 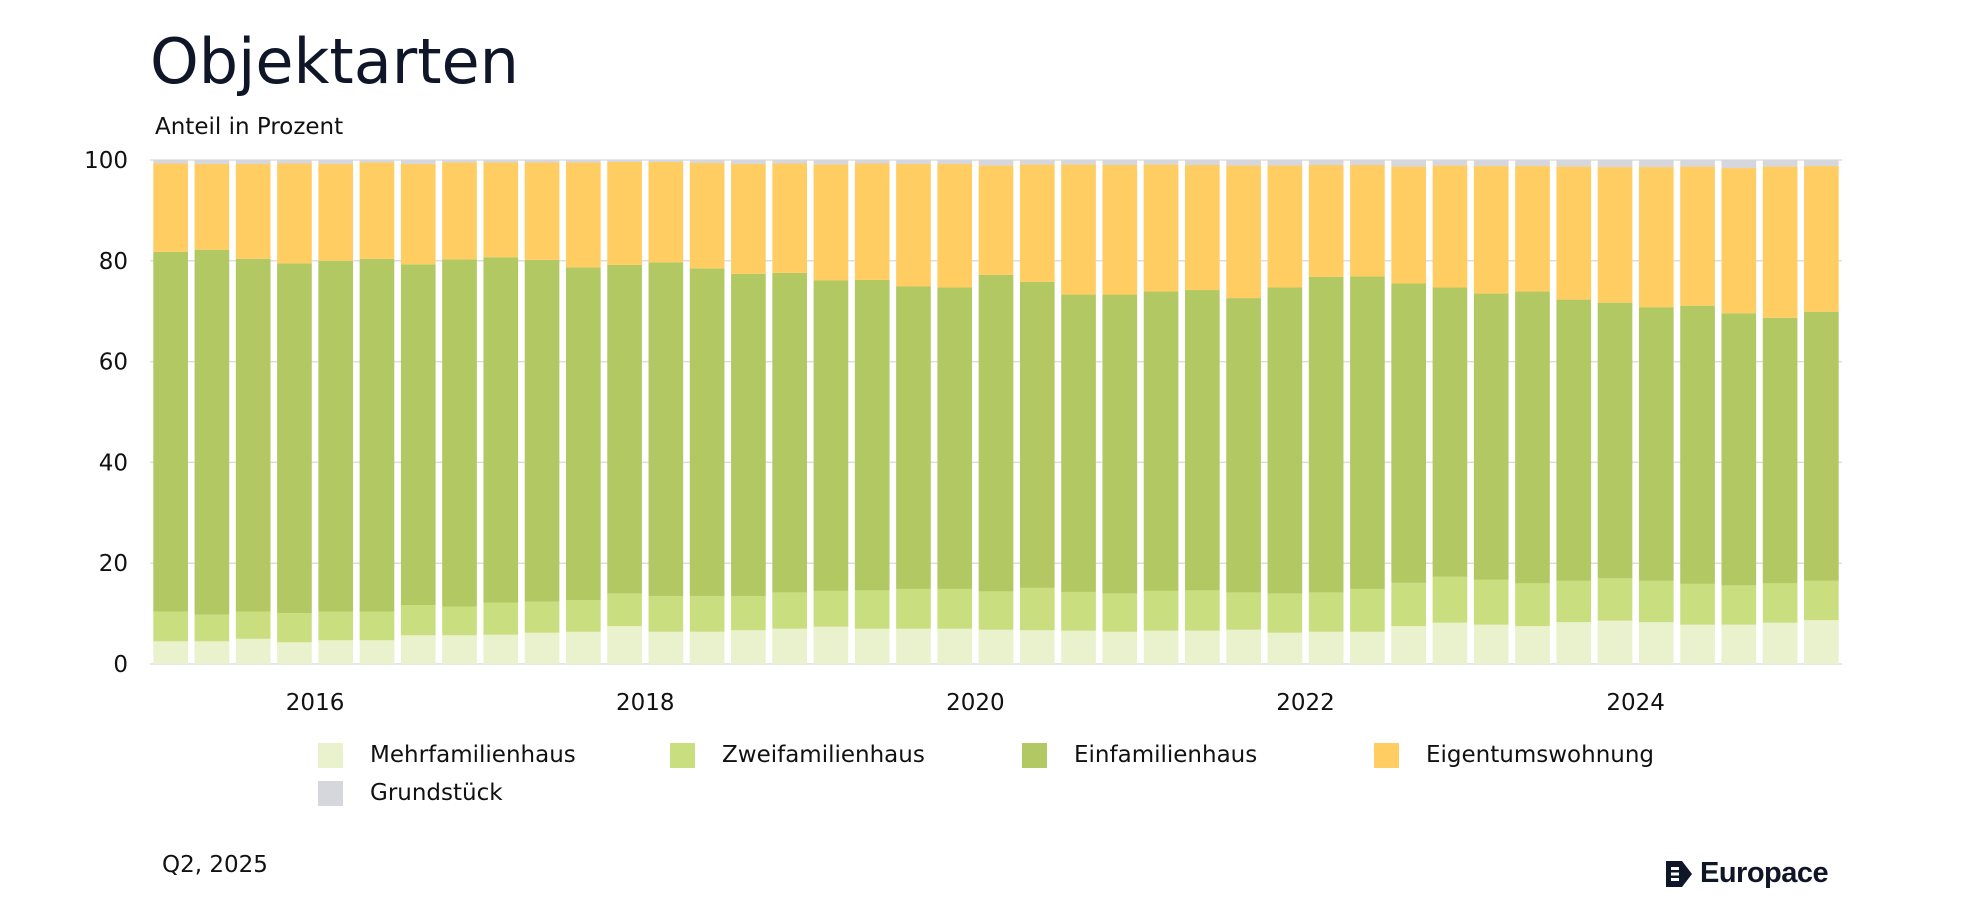 What do you see at coordinates (113, 564) in the screenshot?
I see `y-tick-label: 20` at bounding box center [113, 564].